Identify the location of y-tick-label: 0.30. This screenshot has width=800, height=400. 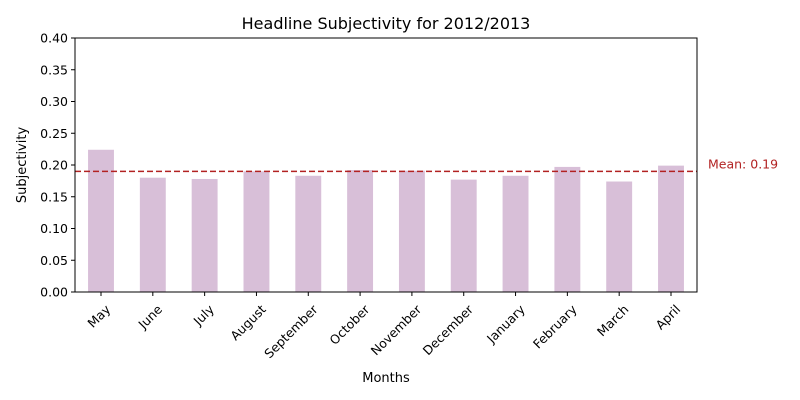
(54, 101).